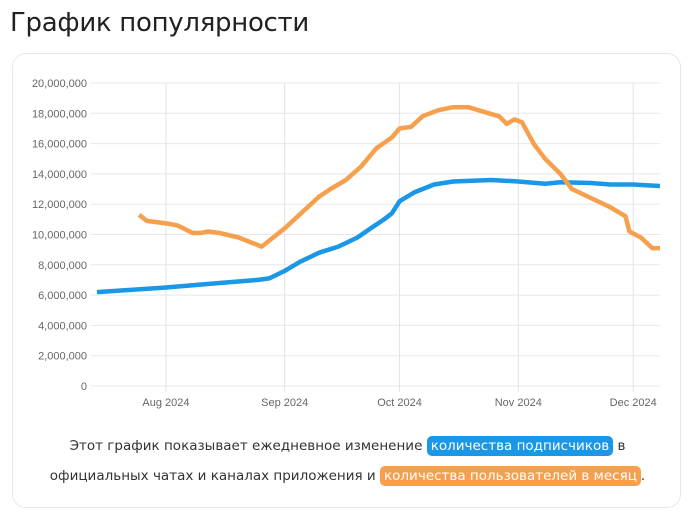 The height and width of the screenshot is (532, 700). Describe the element at coordinates (59, 236) in the screenshot. I see `y-tick-label: 10,000,000` at that location.